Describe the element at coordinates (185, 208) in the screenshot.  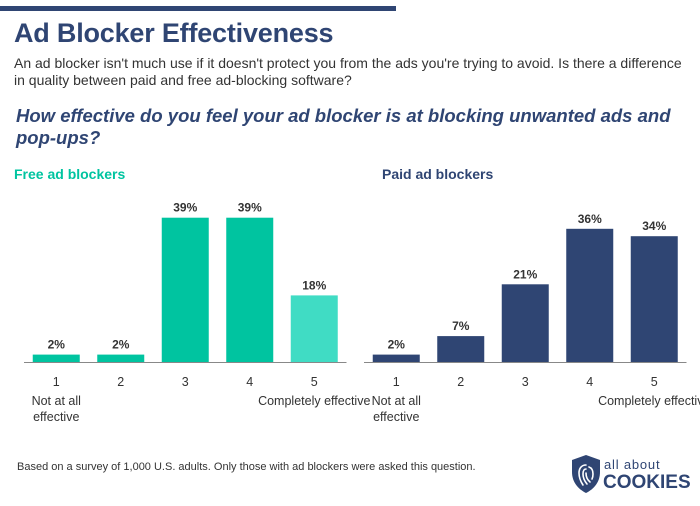
I see `free-value-label-3: 39%` at that location.